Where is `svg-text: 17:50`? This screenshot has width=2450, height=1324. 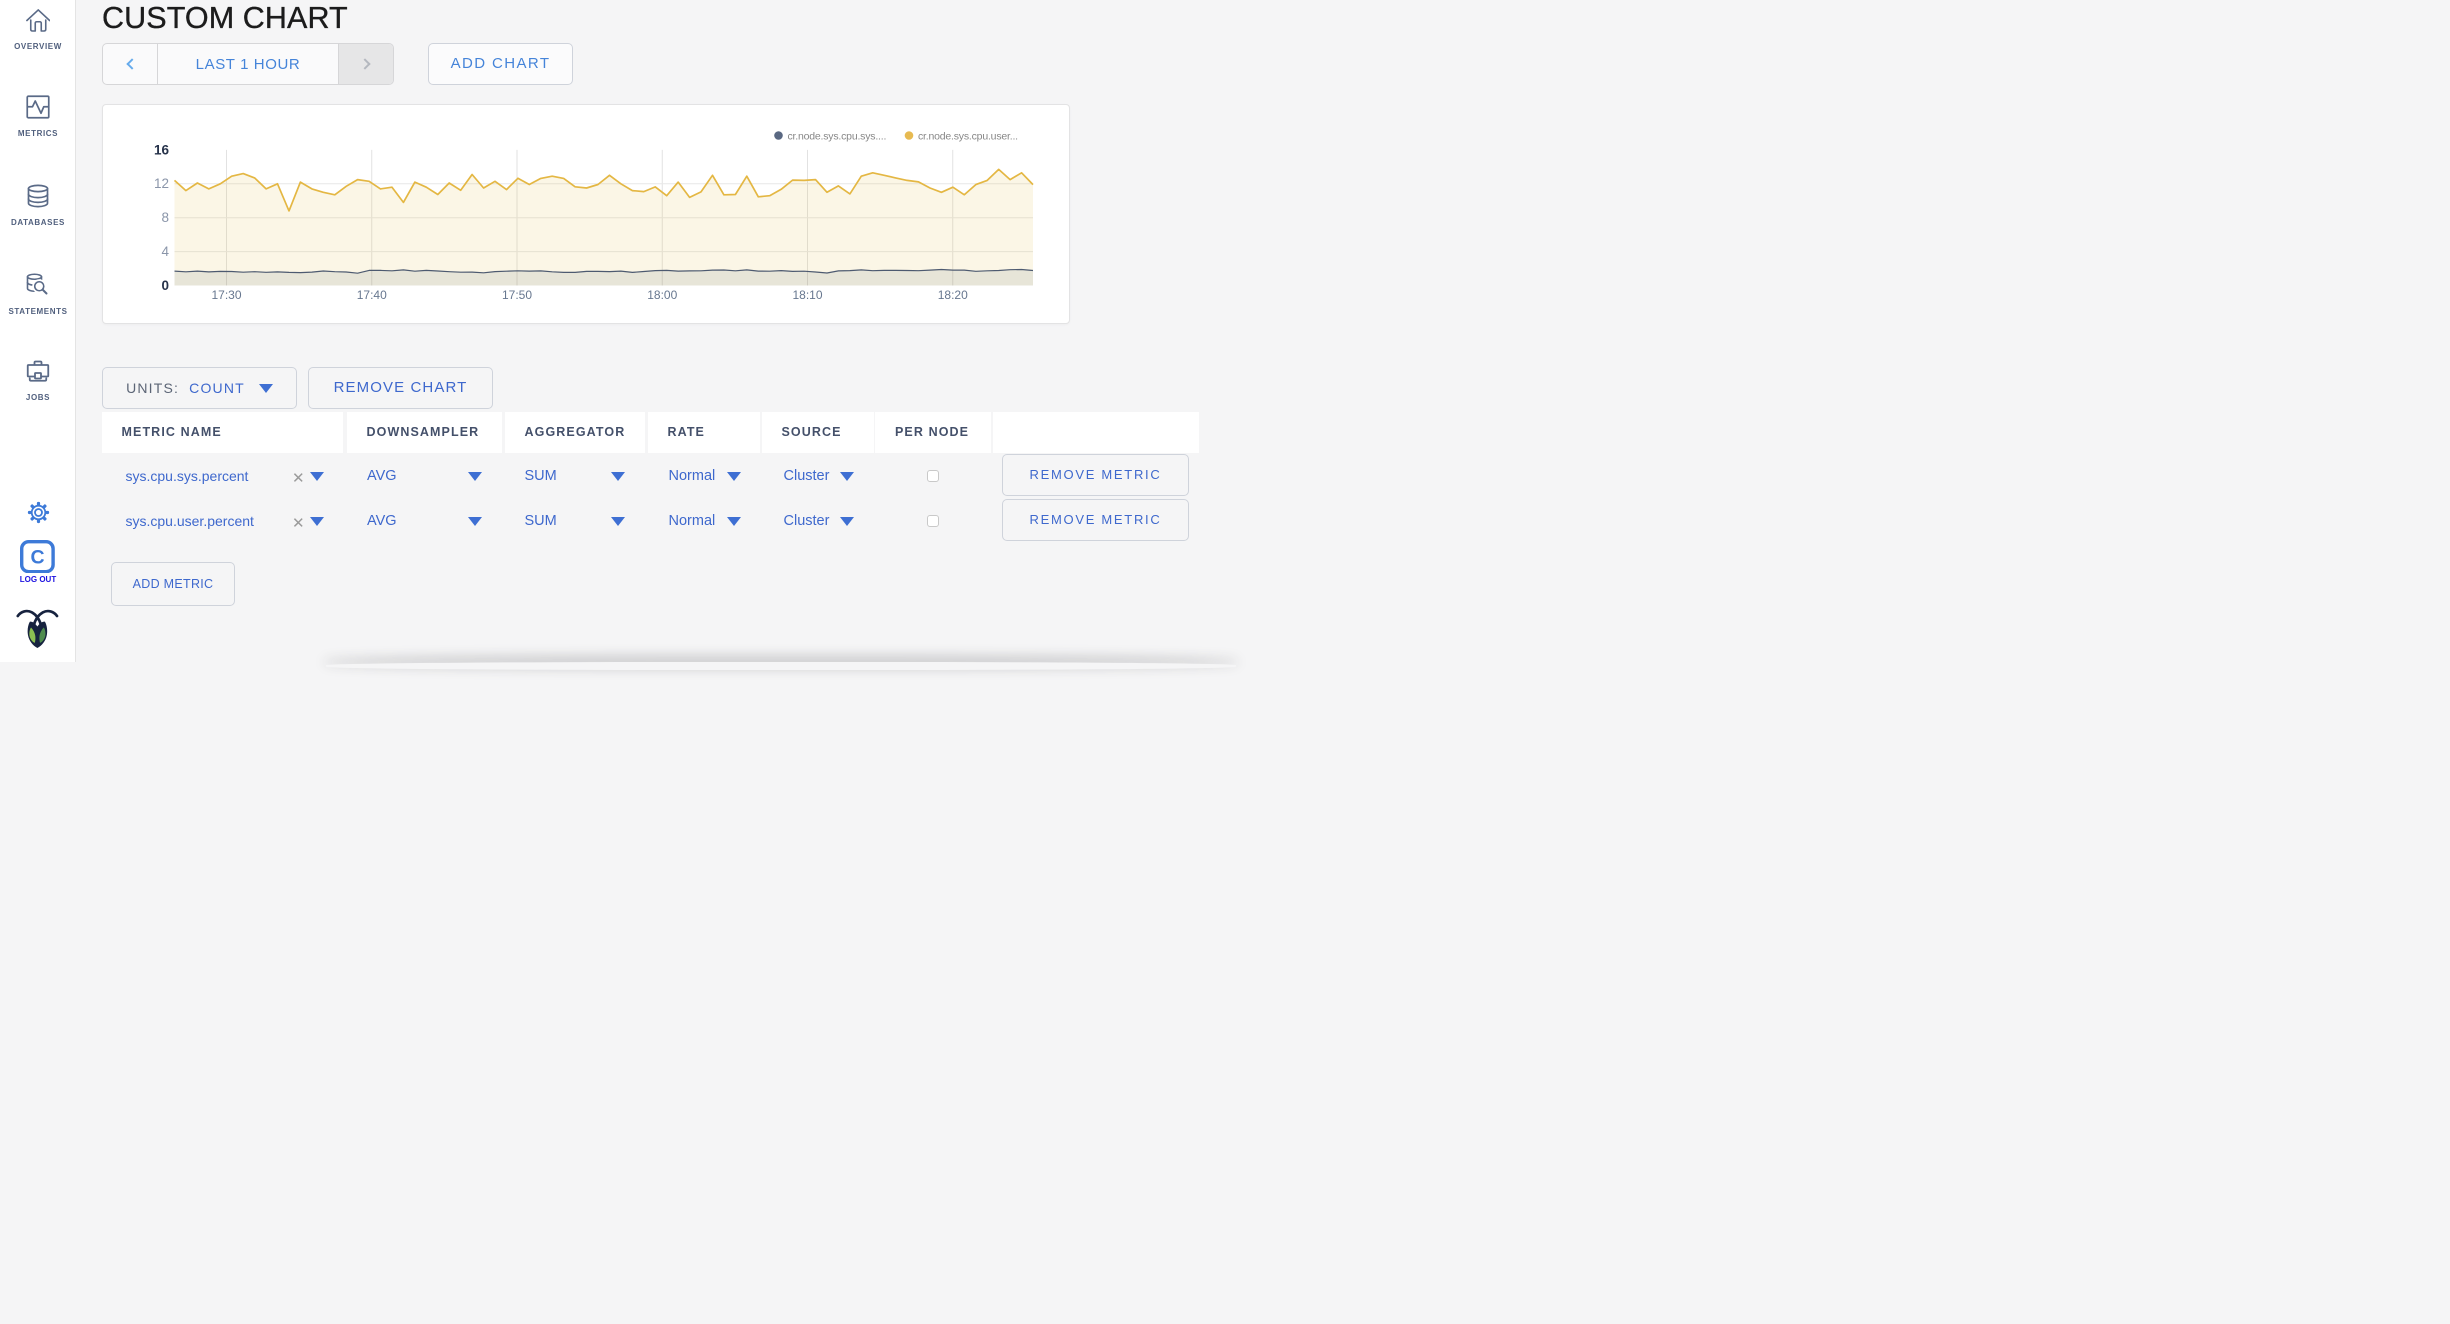
svg-text: 17:50 is located at coordinates (517, 295).